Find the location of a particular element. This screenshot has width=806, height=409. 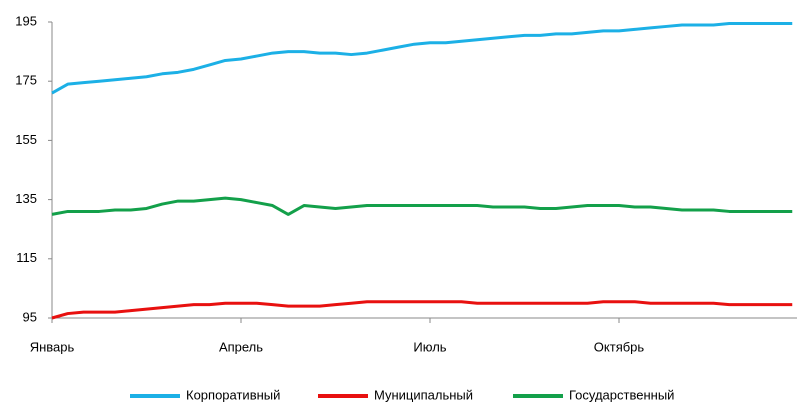

x-tick-label: Апрель is located at coordinates (241, 346).